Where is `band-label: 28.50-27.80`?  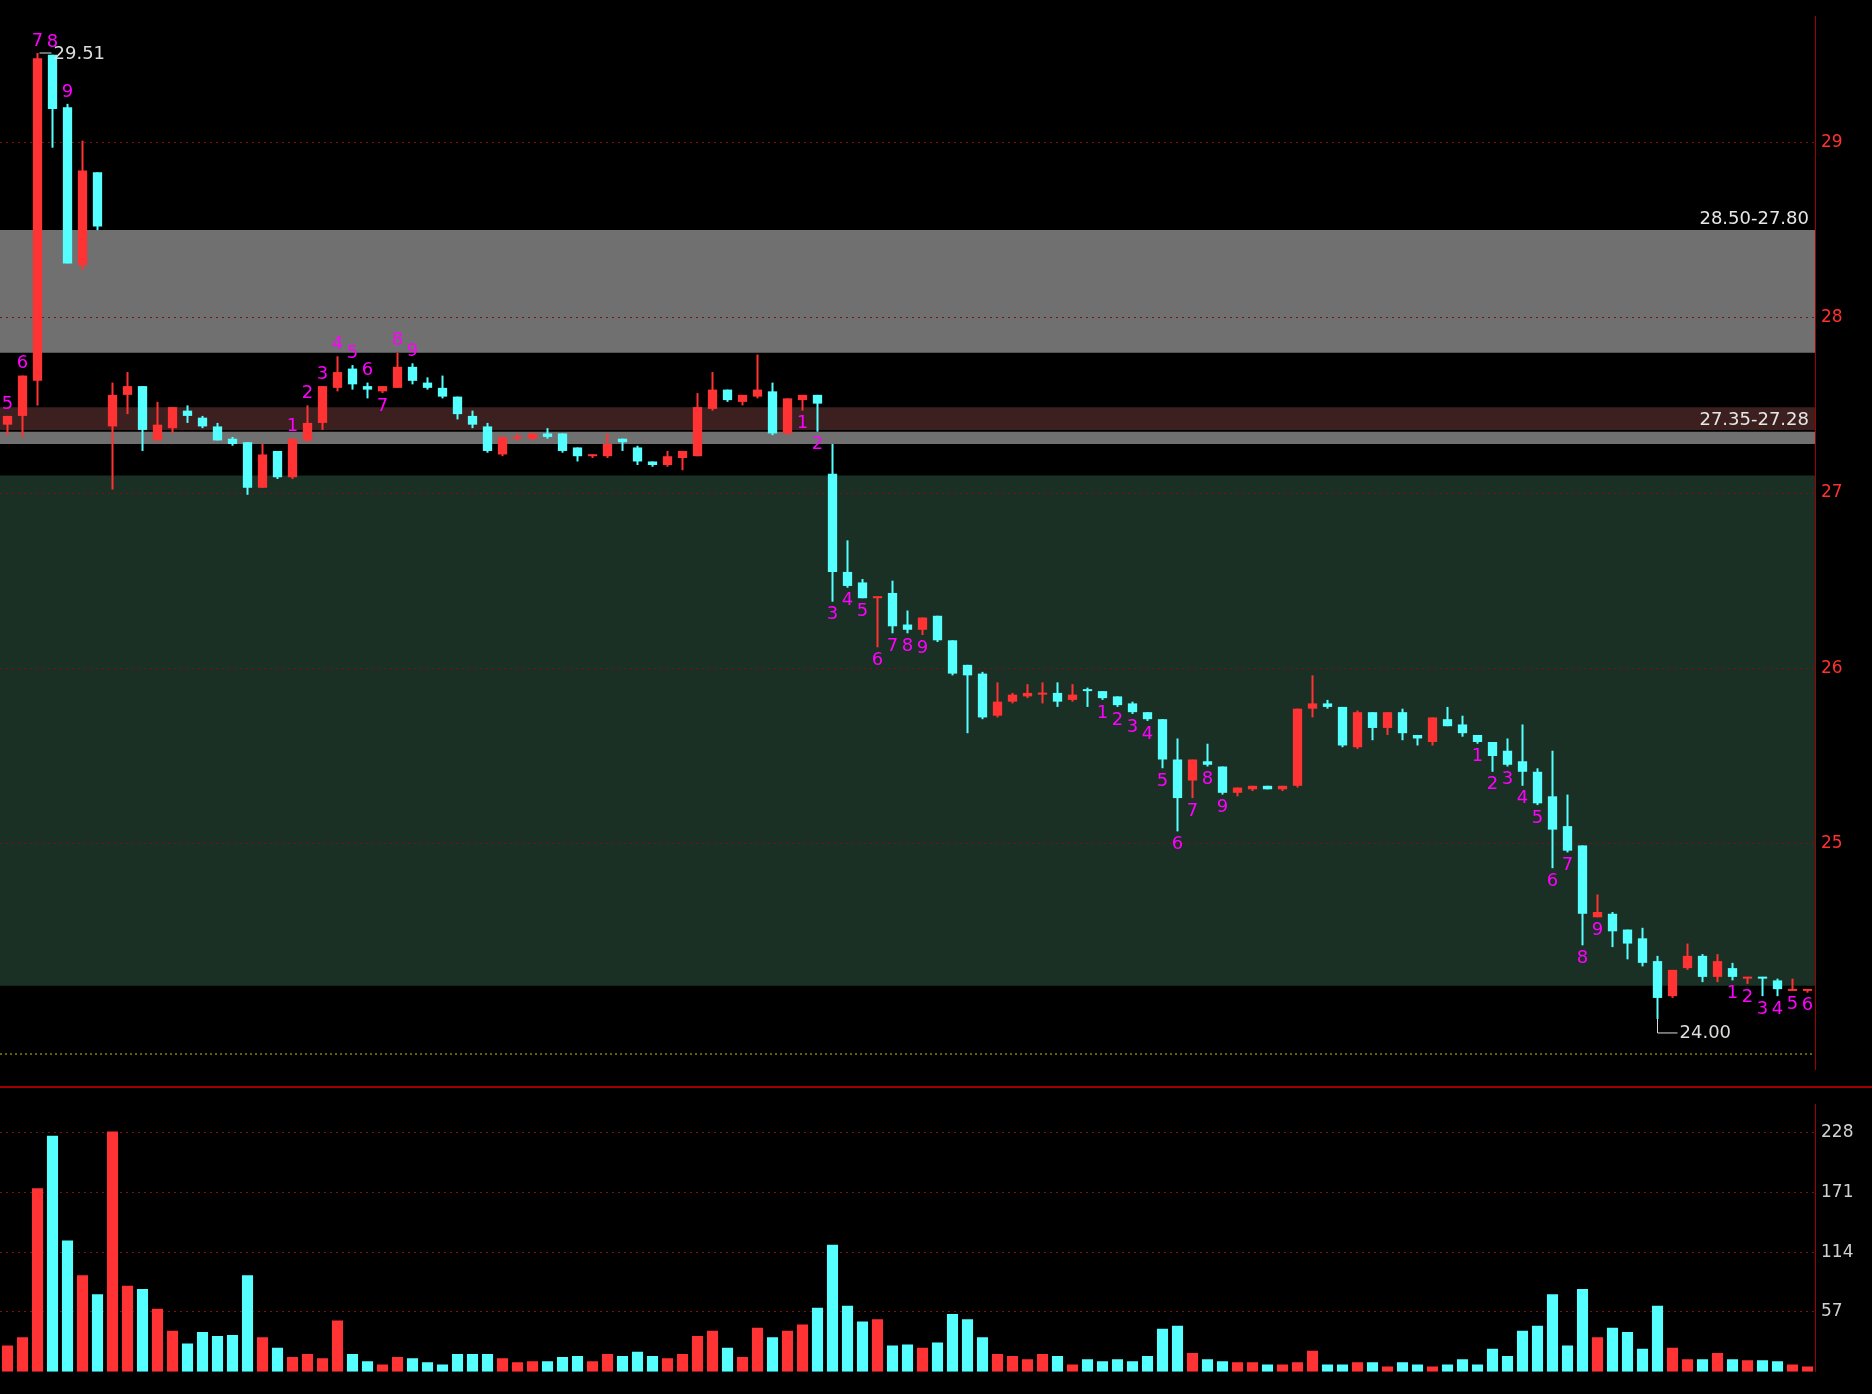
band-label: 28.50-27.80 is located at coordinates (1754, 217).